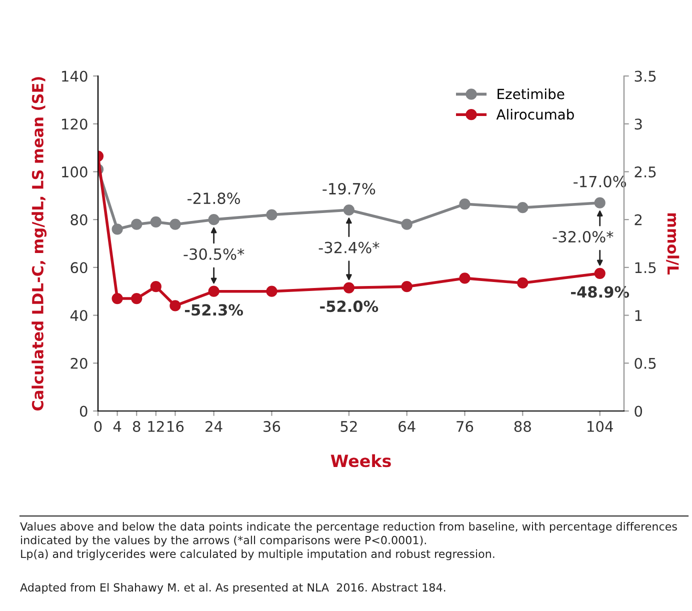  I want to click on legend-label: Ezetimibe, so click(531, 94).